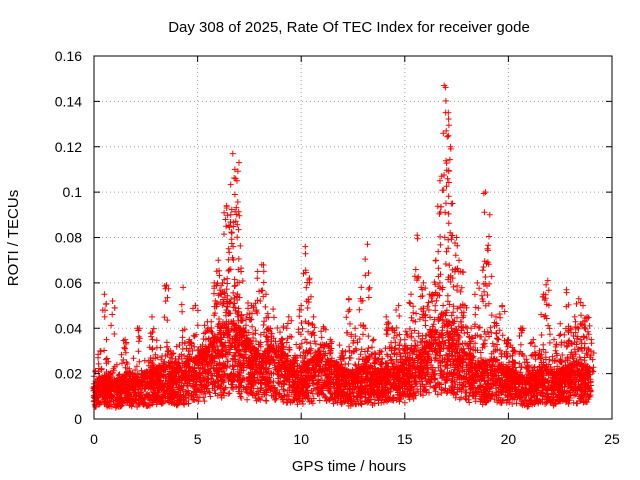 This screenshot has height=480, width=640. Describe the element at coordinates (68, 101) in the screenshot. I see `y-tick-label: 0.14` at that location.